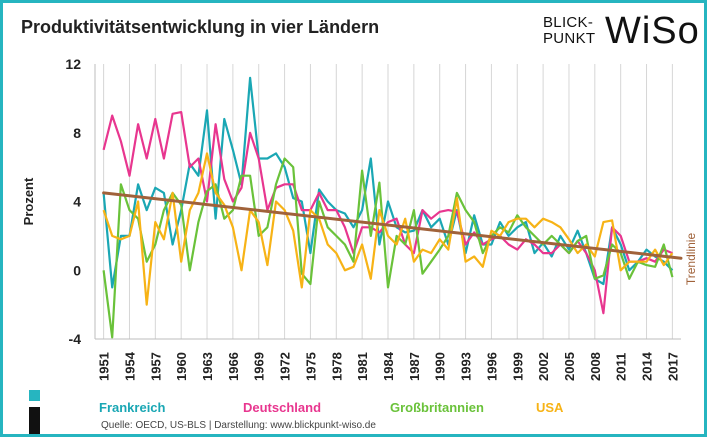 This screenshot has height=437, width=707. Describe the element at coordinates (595, 366) in the screenshot. I see `x-tick-label: 2008` at that location.